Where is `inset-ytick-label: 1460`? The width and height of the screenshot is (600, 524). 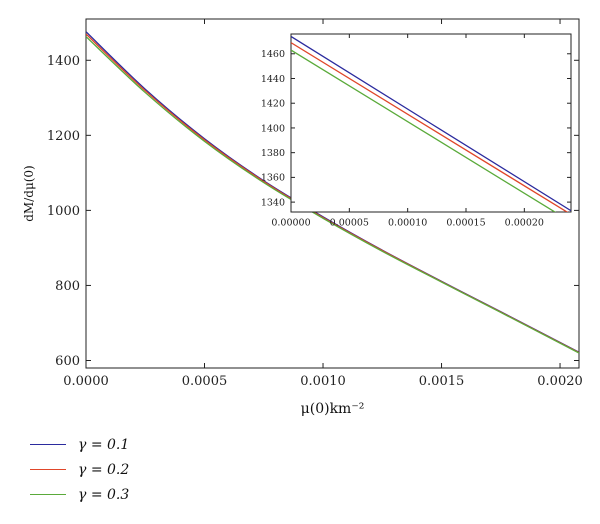
inset-ytick-label: 1460 is located at coordinates (273, 54).